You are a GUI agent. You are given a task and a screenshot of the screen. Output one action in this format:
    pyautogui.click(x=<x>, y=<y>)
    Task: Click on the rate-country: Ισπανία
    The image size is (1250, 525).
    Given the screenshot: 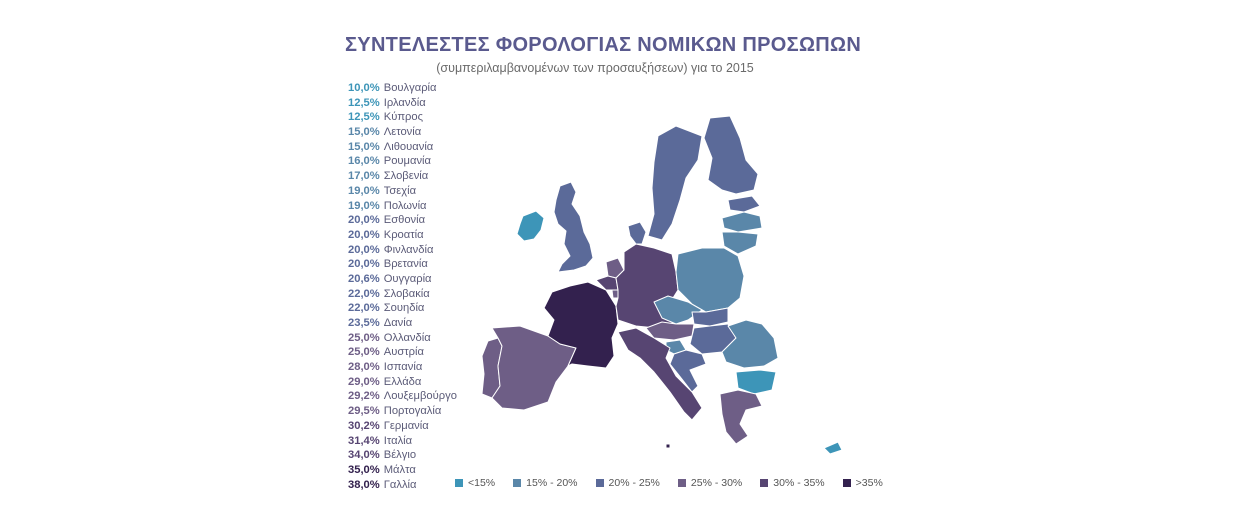 What is the action you would take?
    pyautogui.click(x=403, y=367)
    